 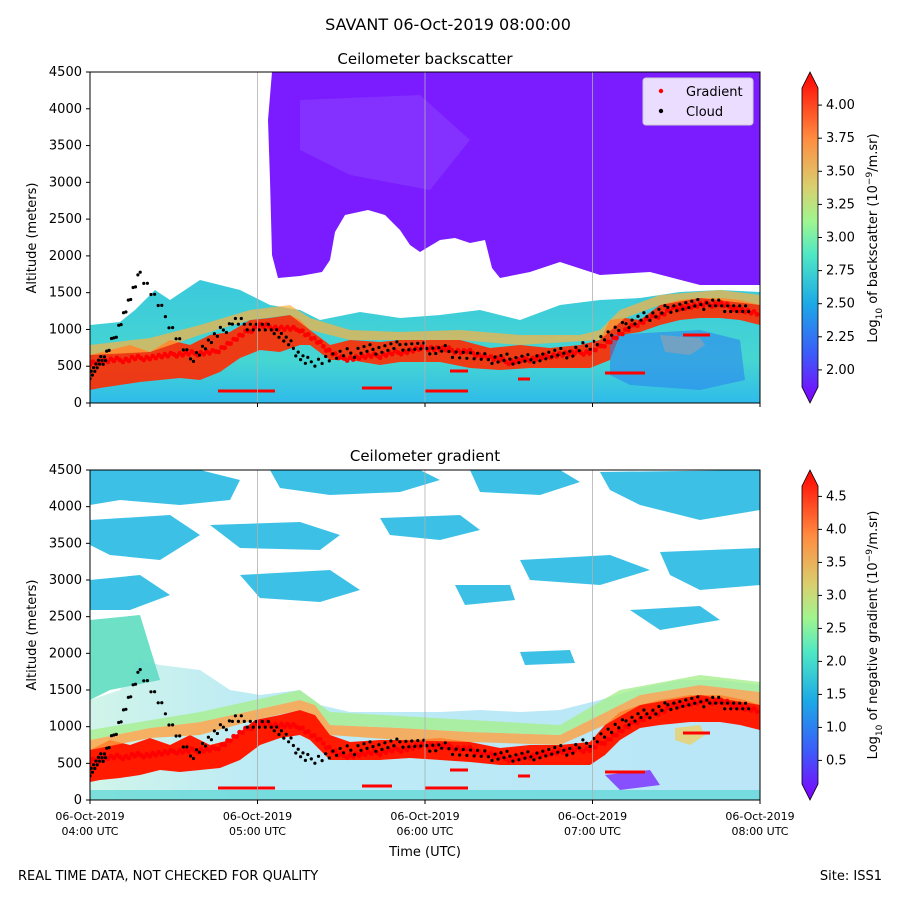 What do you see at coordinates (870, 179) in the screenshot?
I see `colorbar-label-sup: −9` at bounding box center [870, 179].